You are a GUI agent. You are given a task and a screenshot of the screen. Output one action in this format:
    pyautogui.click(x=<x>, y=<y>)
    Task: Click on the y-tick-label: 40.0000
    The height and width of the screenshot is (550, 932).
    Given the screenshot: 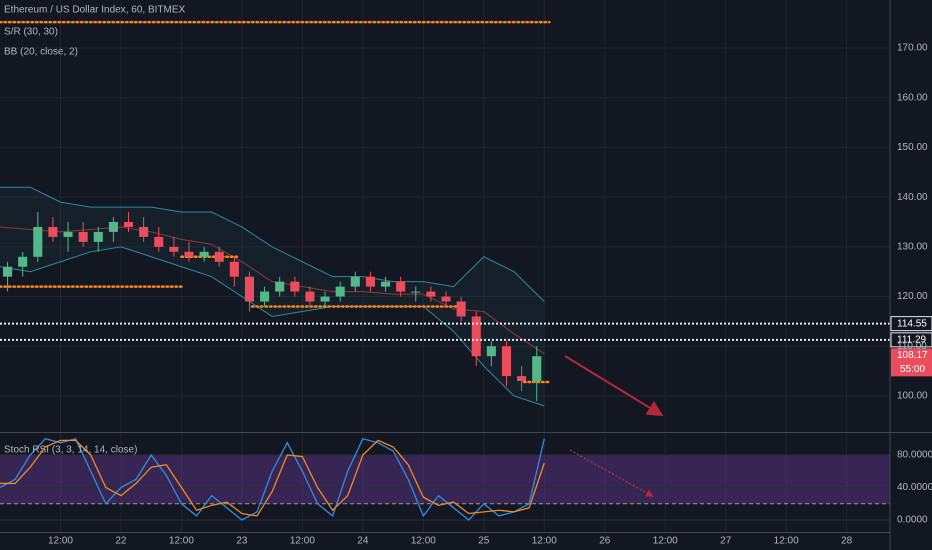 What is the action you would take?
    pyautogui.click(x=914, y=487)
    